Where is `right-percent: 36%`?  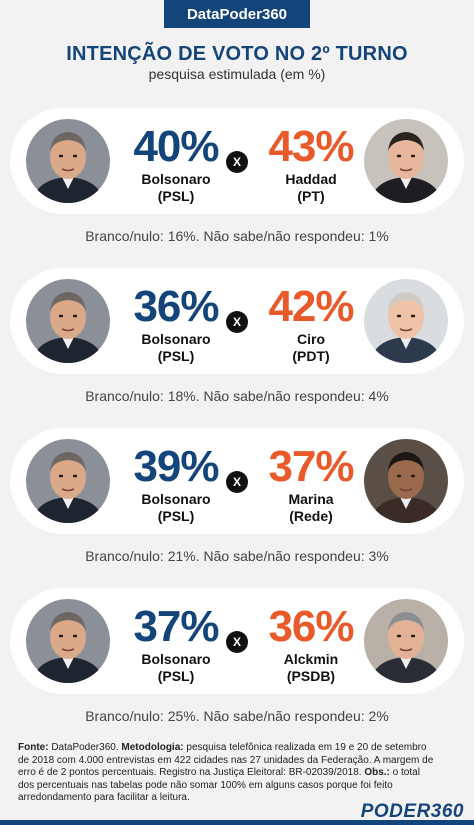 right-percent: 36% is located at coordinates (311, 626).